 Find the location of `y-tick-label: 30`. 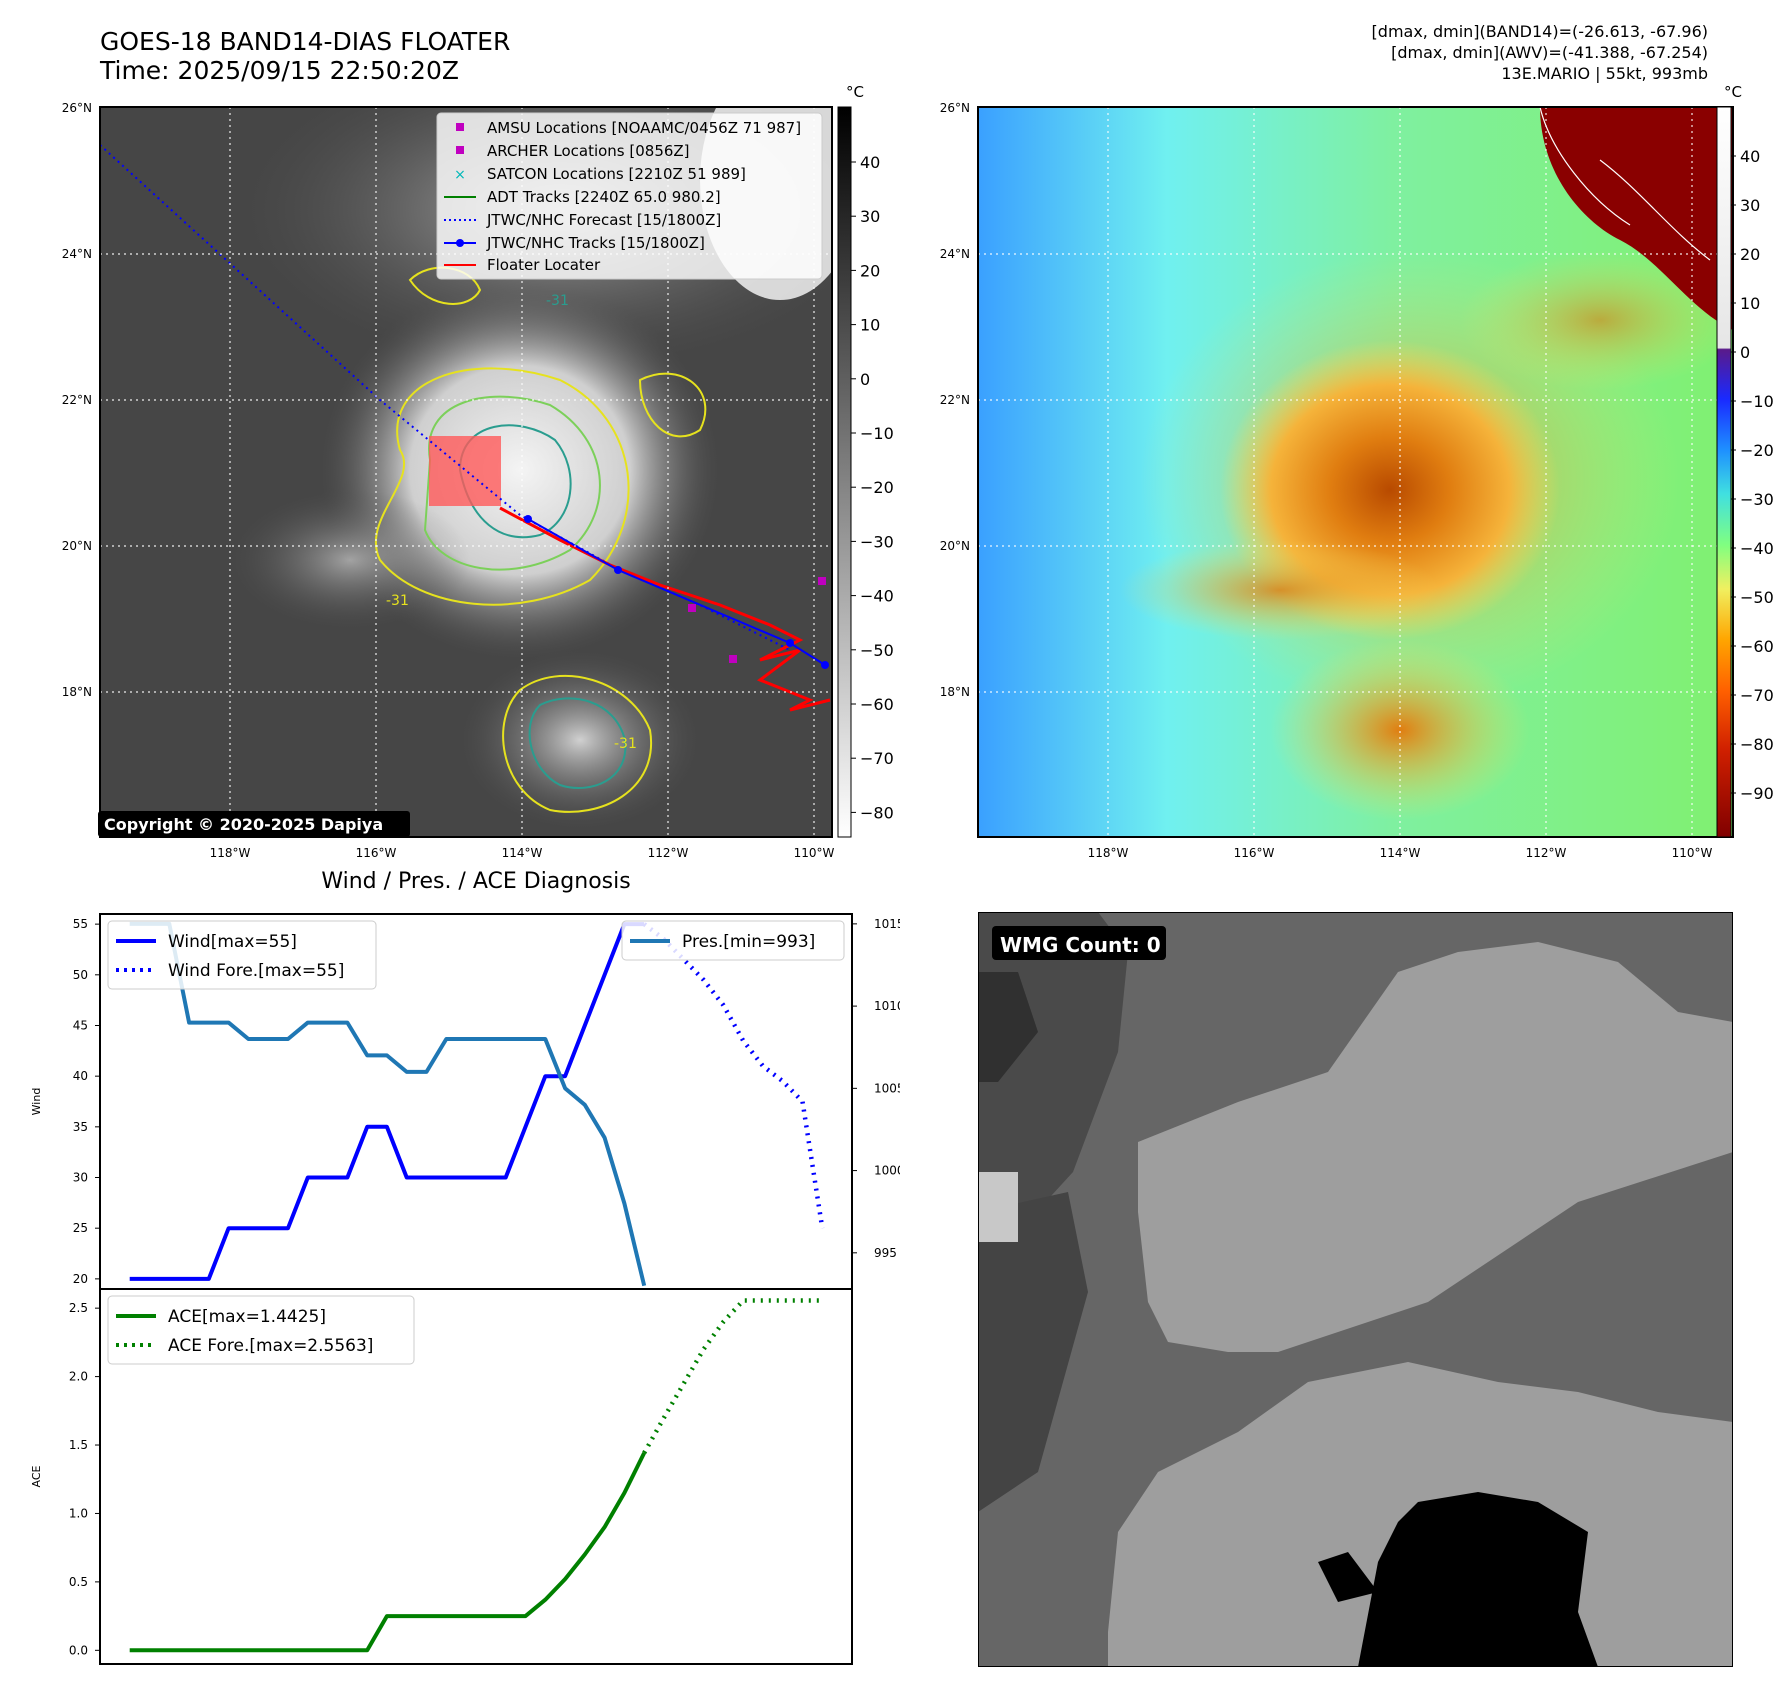

y-tick-label: 30 is located at coordinates (80, 1178).